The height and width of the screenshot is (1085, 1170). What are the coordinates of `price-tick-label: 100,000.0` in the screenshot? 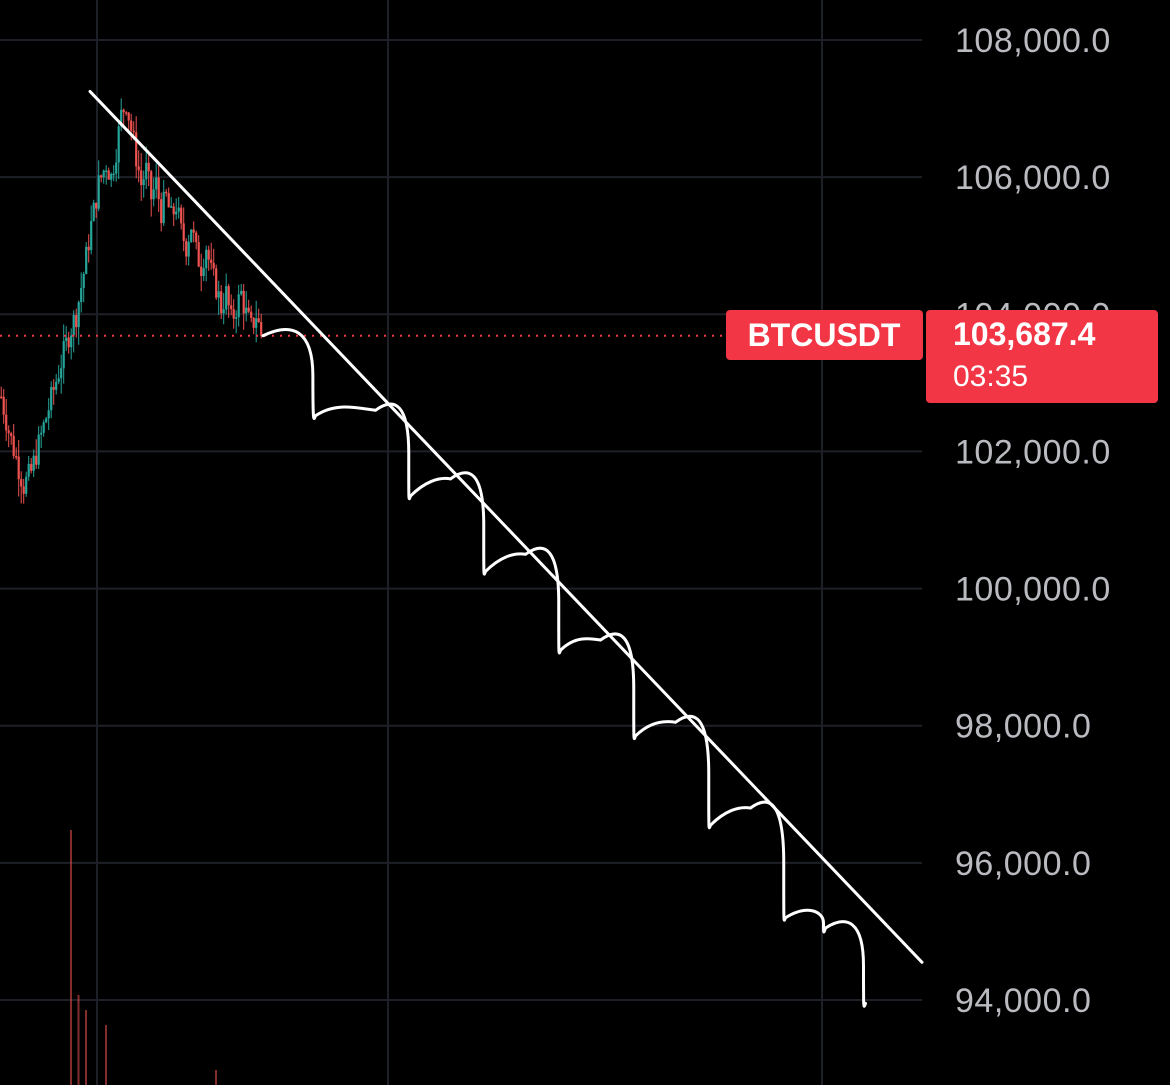 It's located at (1033, 590).